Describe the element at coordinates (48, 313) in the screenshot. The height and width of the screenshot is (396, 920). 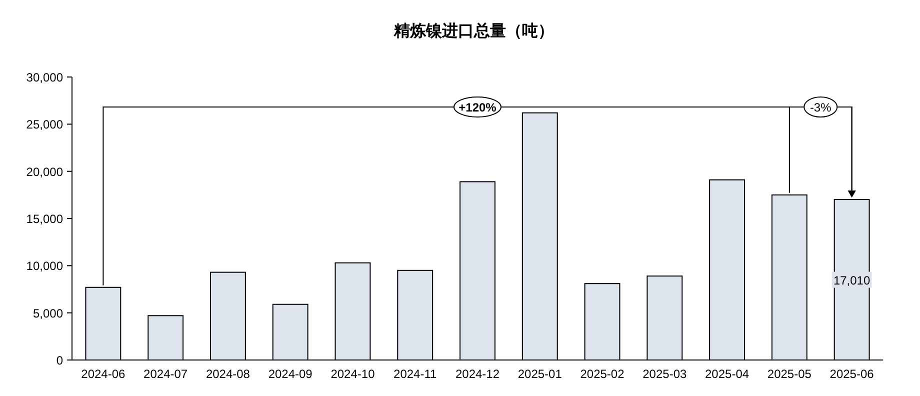
I see `y-tick-label: 5,000` at that location.